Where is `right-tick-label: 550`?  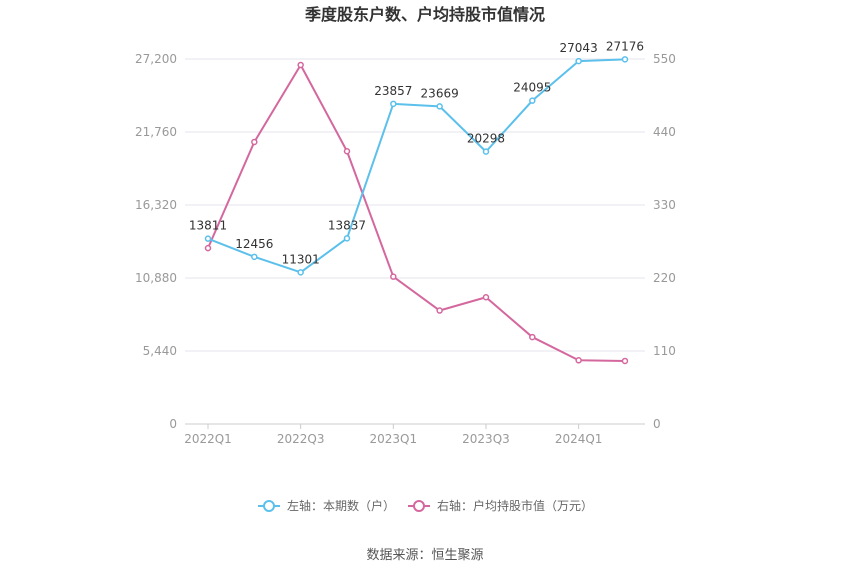 right-tick-label: 550 is located at coordinates (664, 59).